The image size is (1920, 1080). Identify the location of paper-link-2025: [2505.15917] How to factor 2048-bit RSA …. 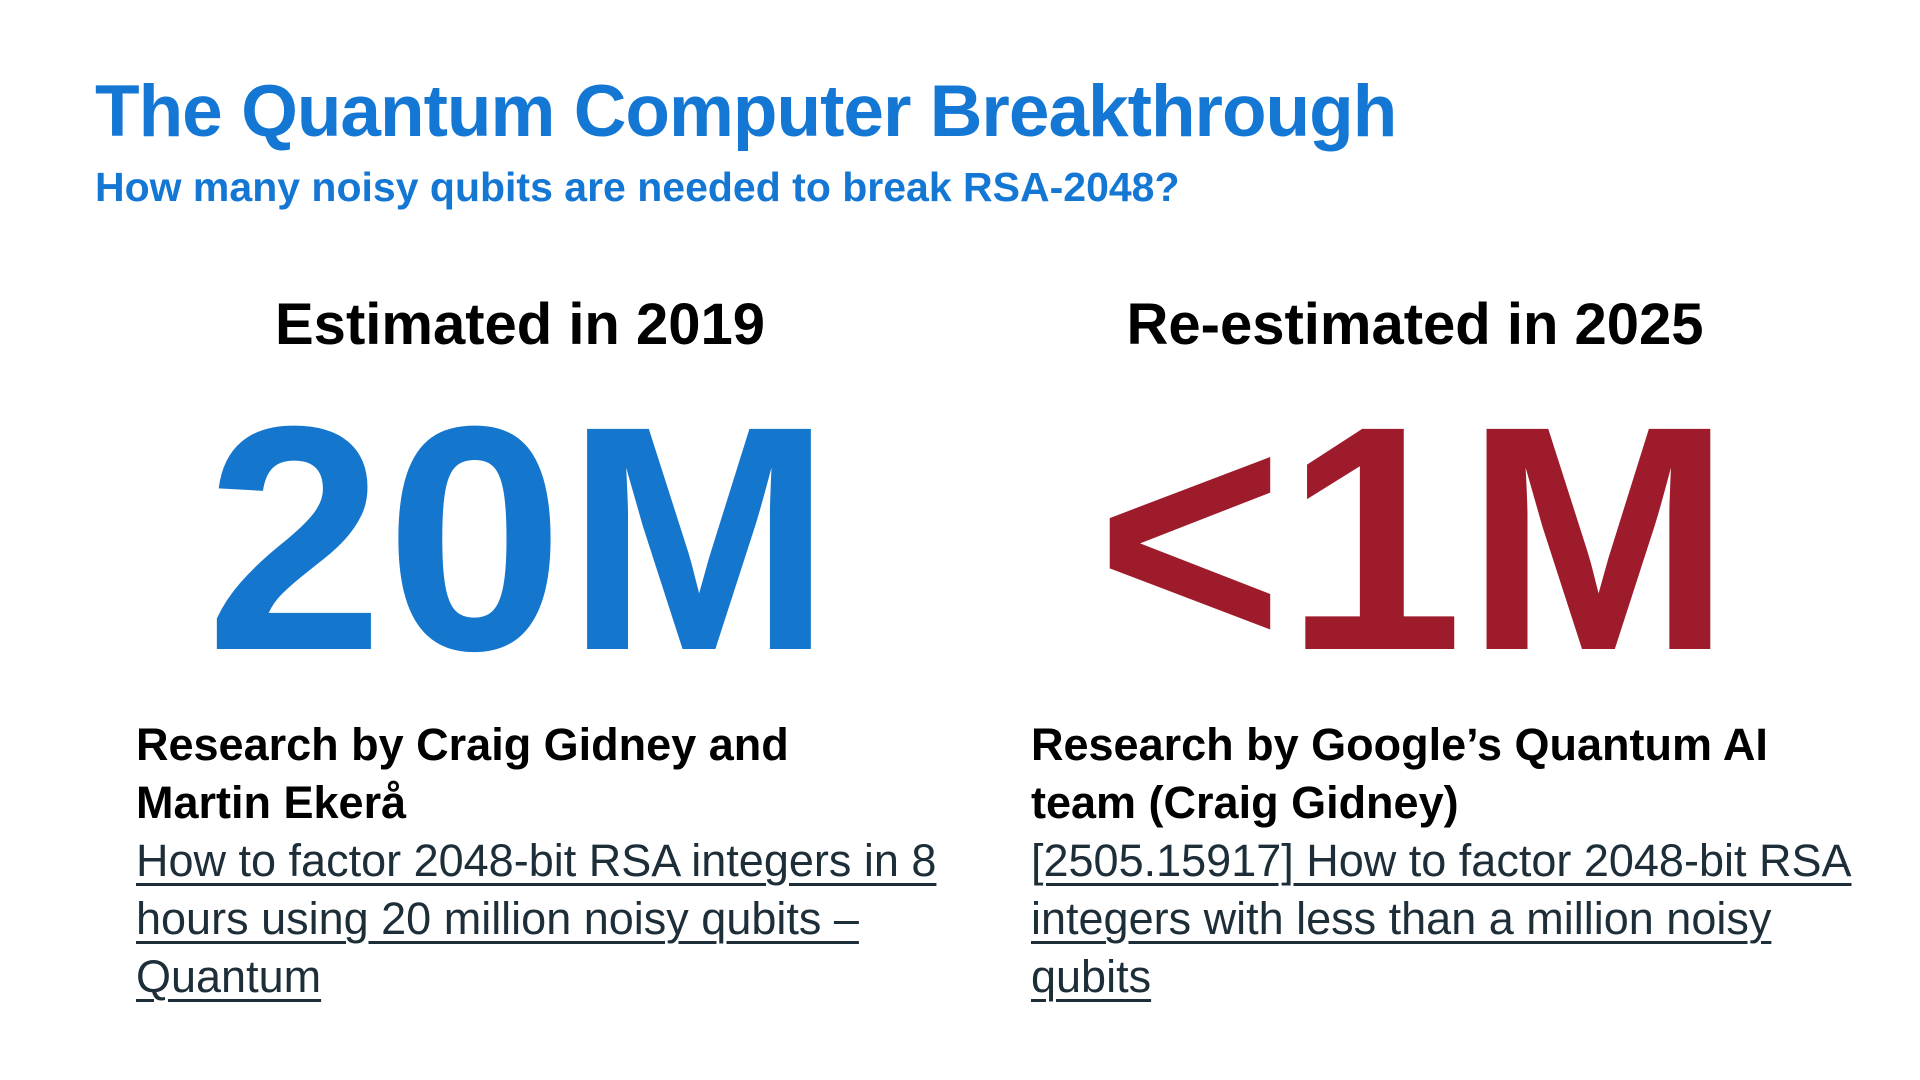
(1441, 919).